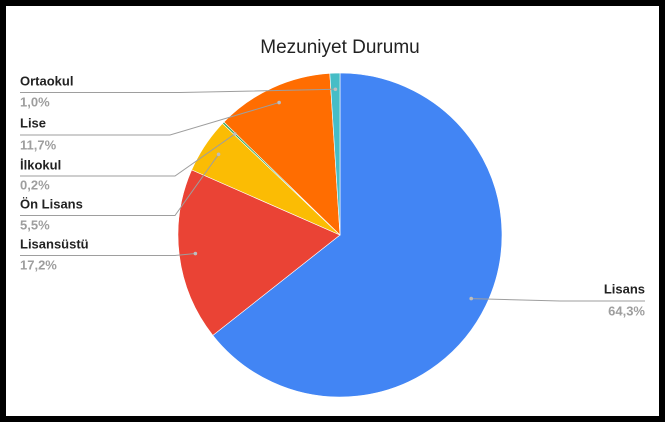 The width and height of the screenshot is (665, 422). I want to click on slice-value-label: 64,3%, so click(626, 310).